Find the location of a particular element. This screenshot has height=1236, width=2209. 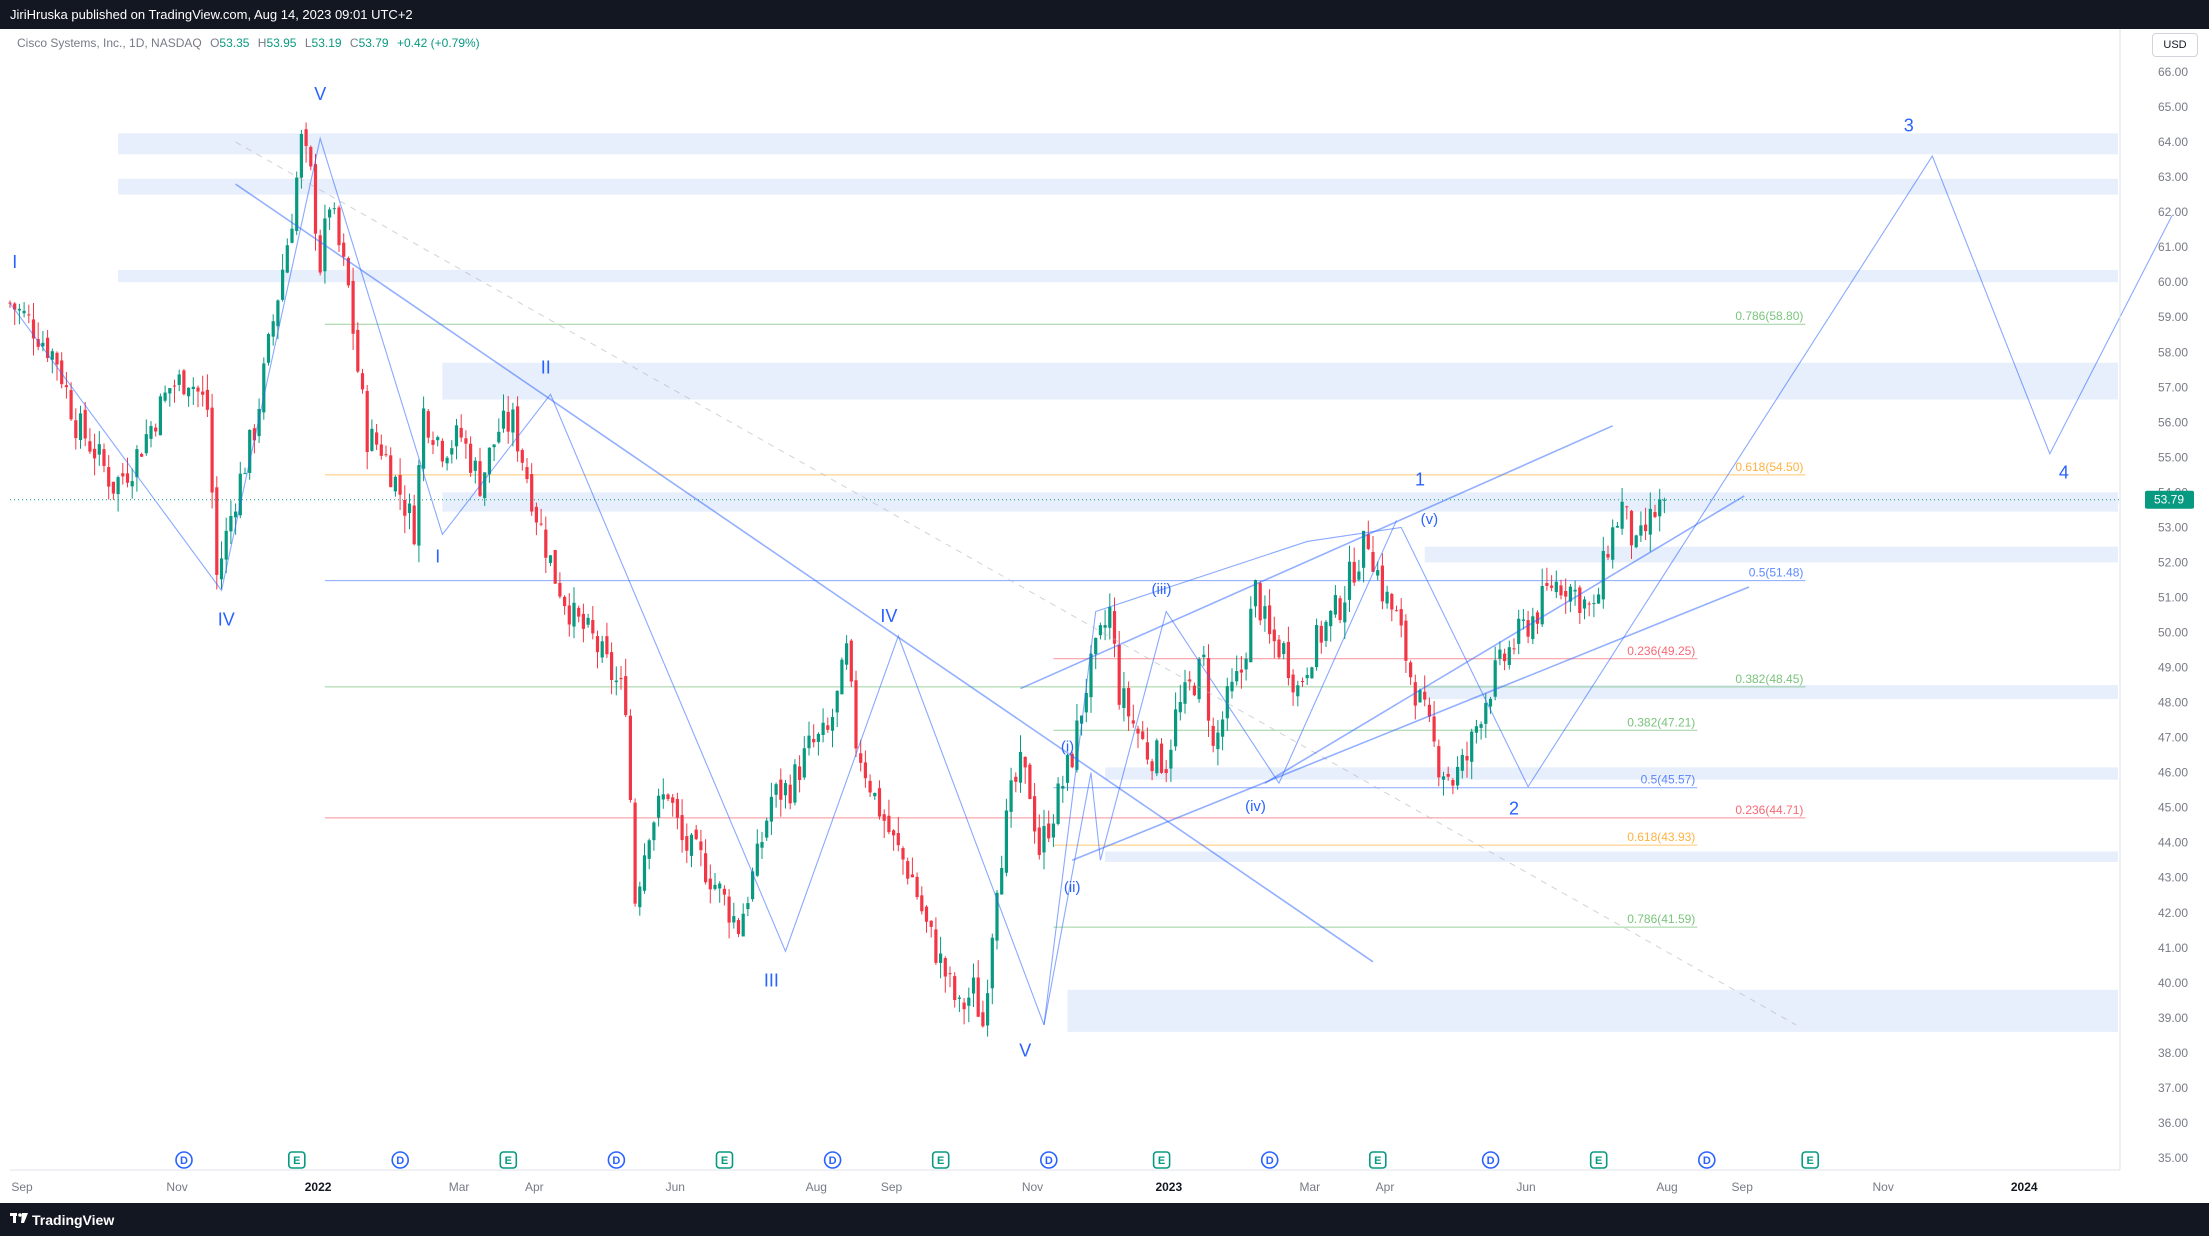

price-tick-label: 52.00 is located at coordinates (2173, 562).